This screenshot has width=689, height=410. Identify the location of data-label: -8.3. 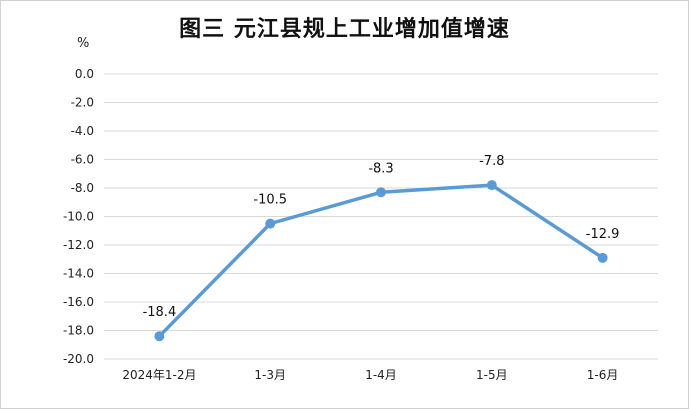
(380, 168).